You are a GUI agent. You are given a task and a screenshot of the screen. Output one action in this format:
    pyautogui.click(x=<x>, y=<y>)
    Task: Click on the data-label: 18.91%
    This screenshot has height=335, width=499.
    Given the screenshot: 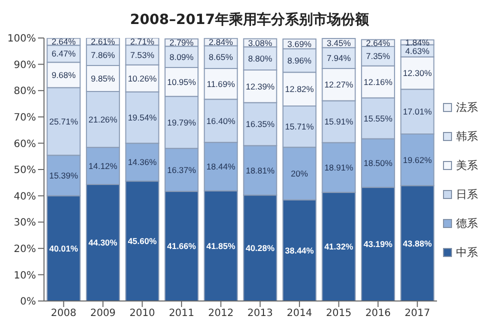 What is the action you would take?
    pyautogui.click(x=339, y=167)
    